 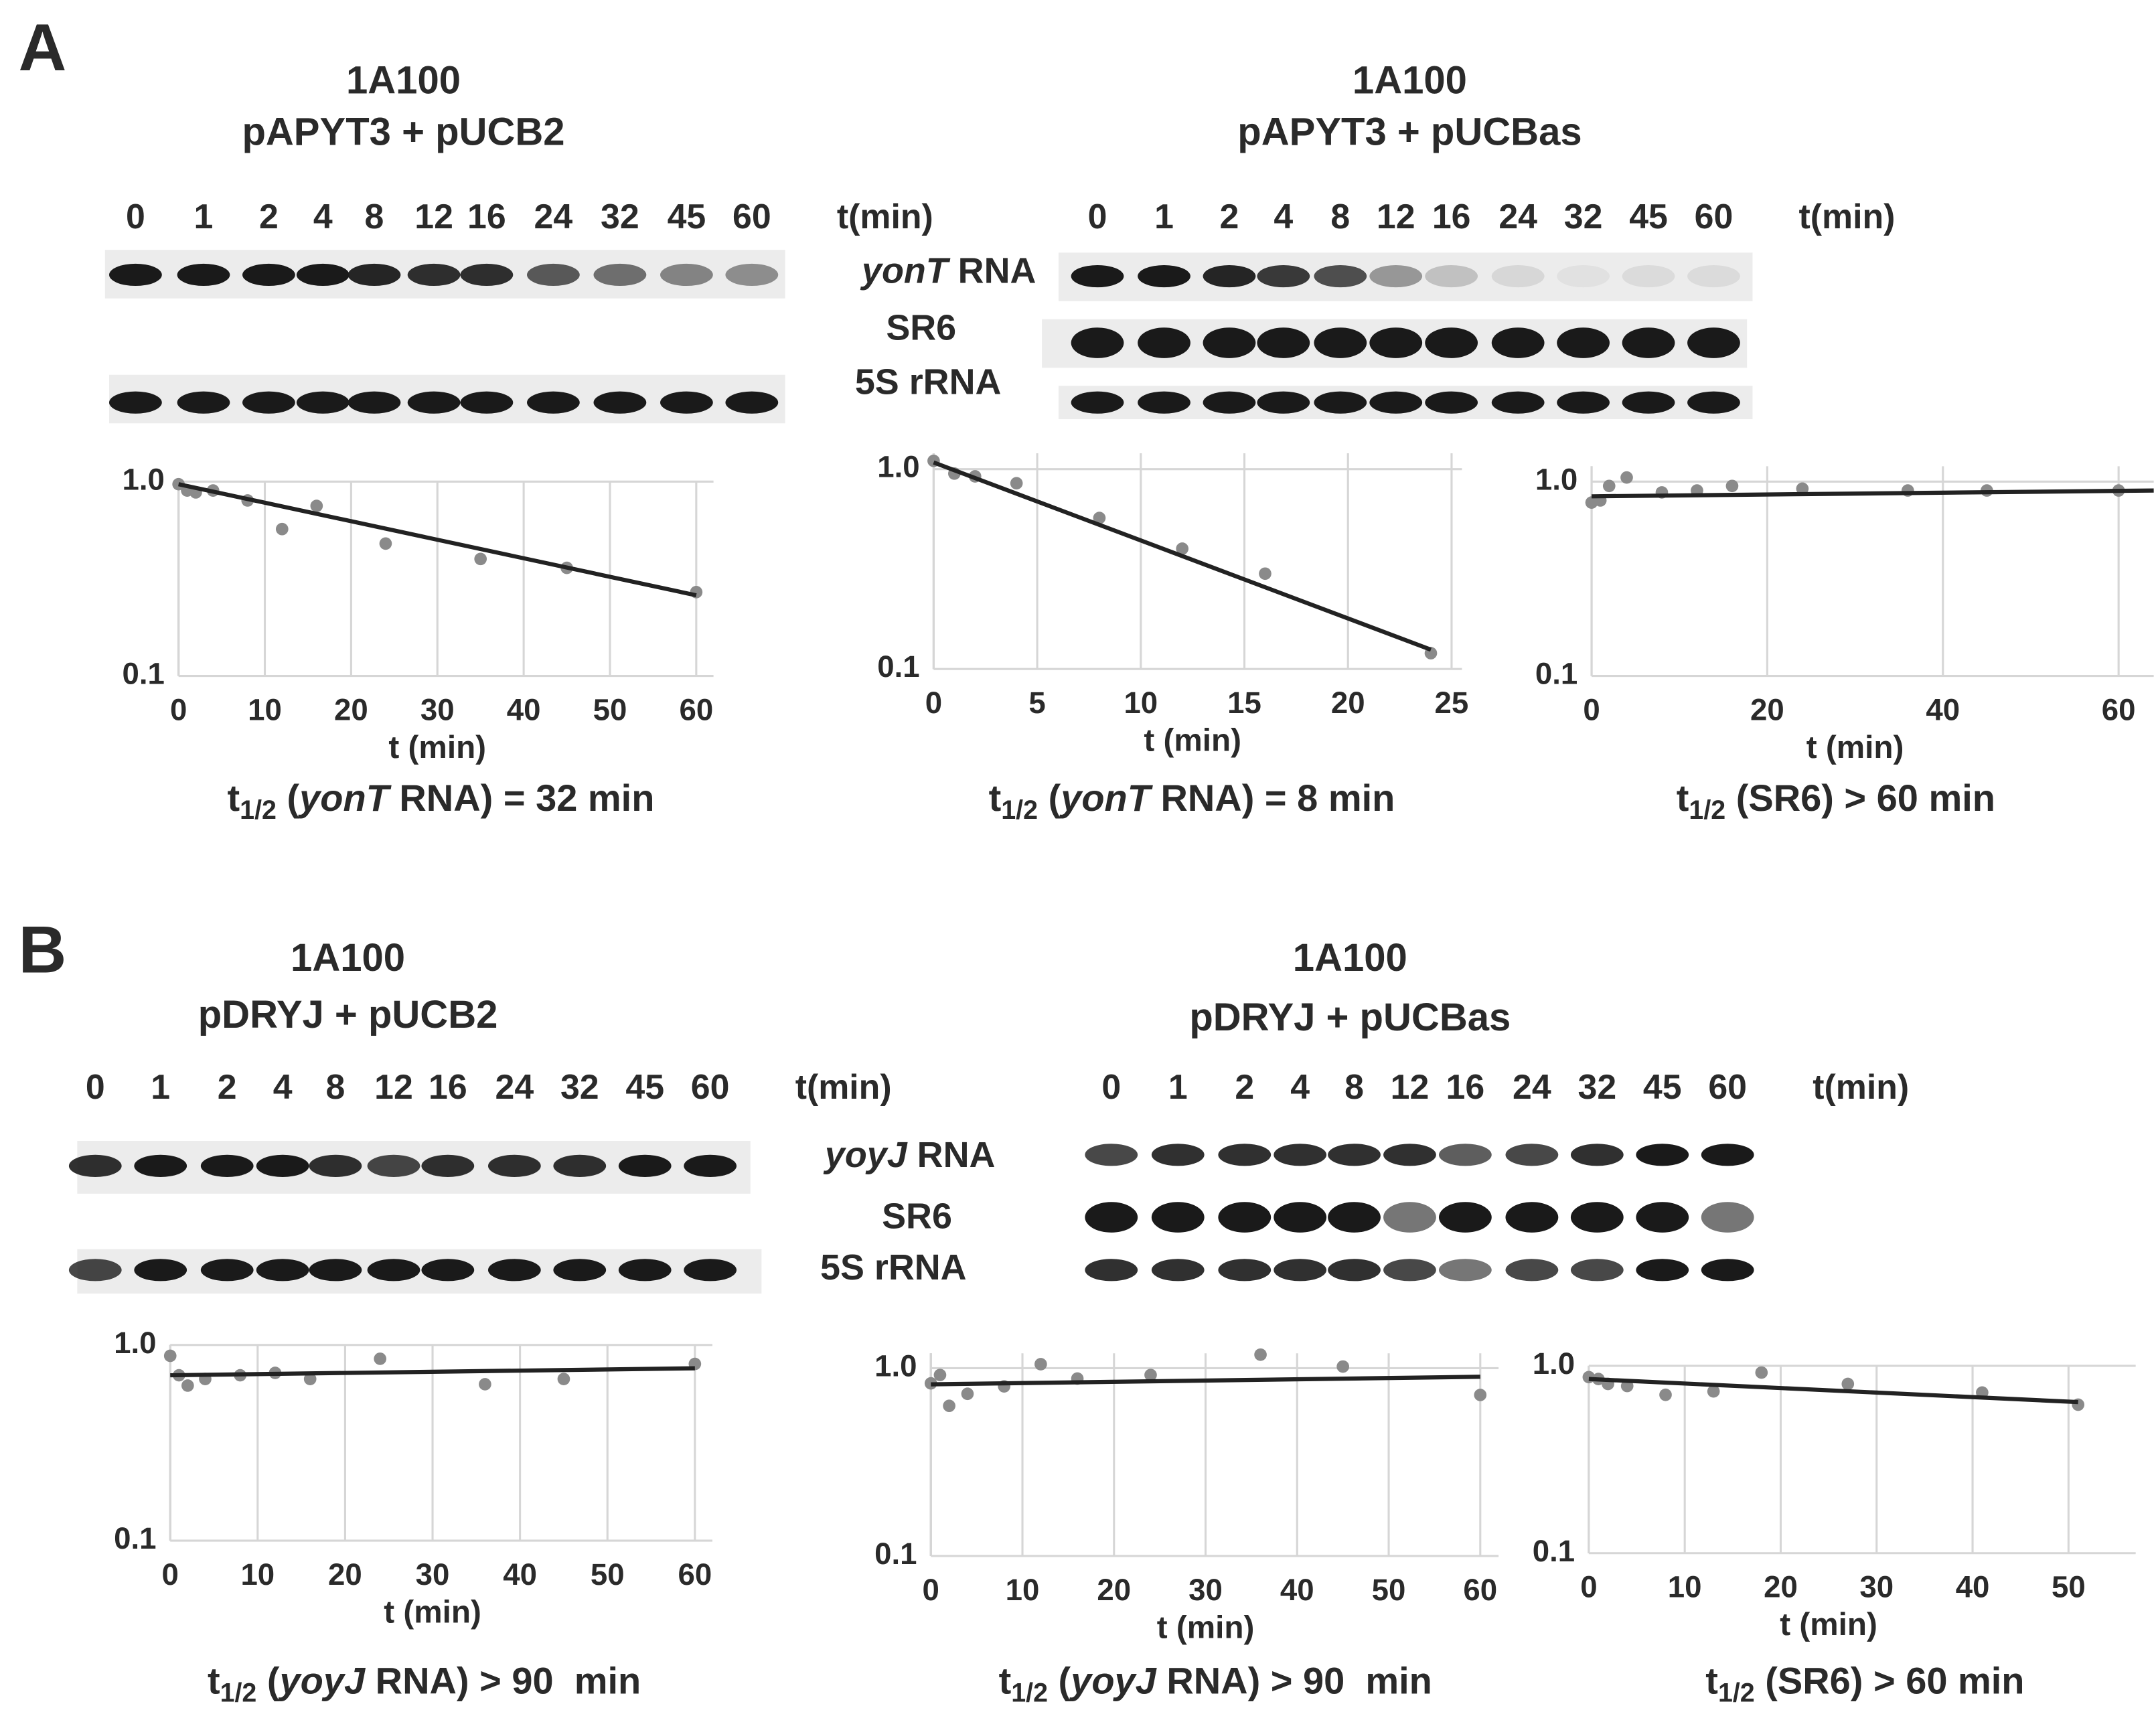 What do you see at coordinates (441, 801) in the screenshot?
I see `half-life-caption: t1/2 (yonT RNA) = 32 min` at bounding box center [441, 801].